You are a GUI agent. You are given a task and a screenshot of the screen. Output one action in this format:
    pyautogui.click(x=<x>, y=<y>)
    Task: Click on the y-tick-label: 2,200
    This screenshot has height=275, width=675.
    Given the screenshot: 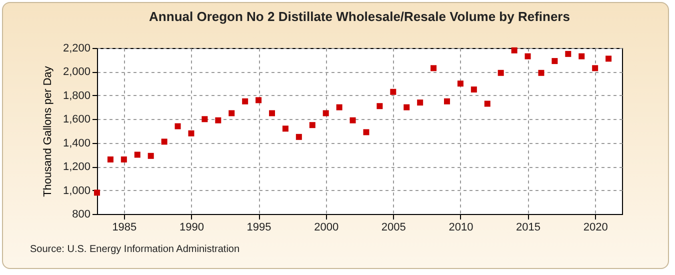 What is the action you would take?
    pyautogui.click(x=76, y=48)
    